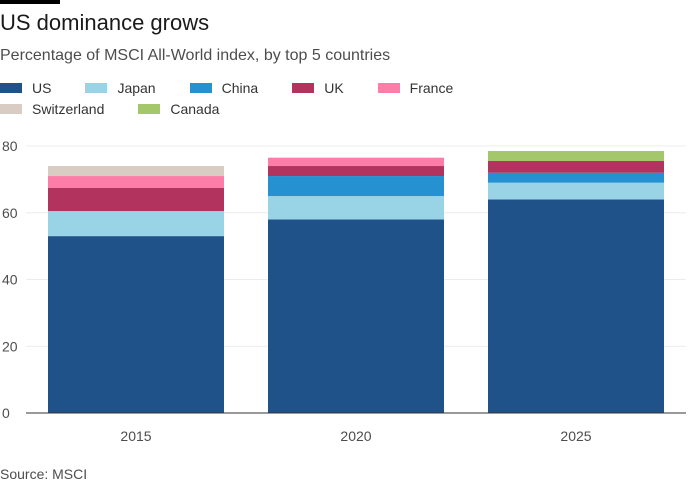 This screenshot has height=500, width=700. I want to click on bar-2015-us, so click(136, 324).